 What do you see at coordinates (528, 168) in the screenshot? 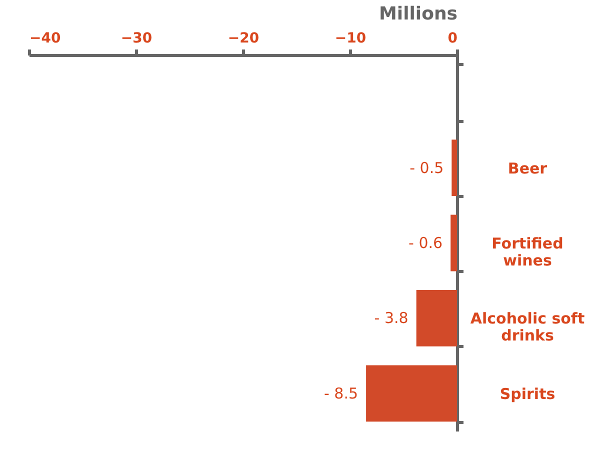
I see `y-tick-label: Beer` at bounding box center [528, 168].